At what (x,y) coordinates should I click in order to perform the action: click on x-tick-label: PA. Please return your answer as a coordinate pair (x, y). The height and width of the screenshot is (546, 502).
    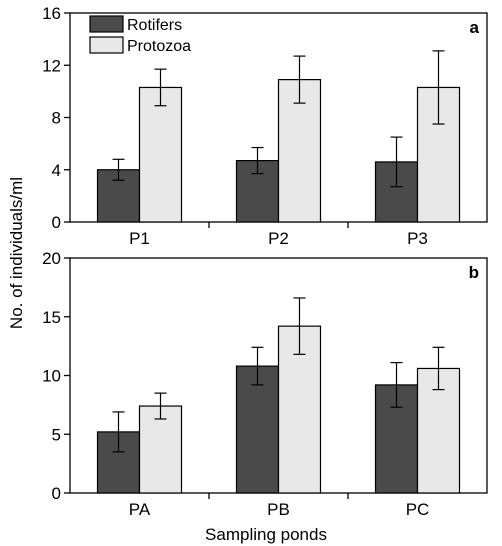
    Looking at the image, I should click on (140, 509).